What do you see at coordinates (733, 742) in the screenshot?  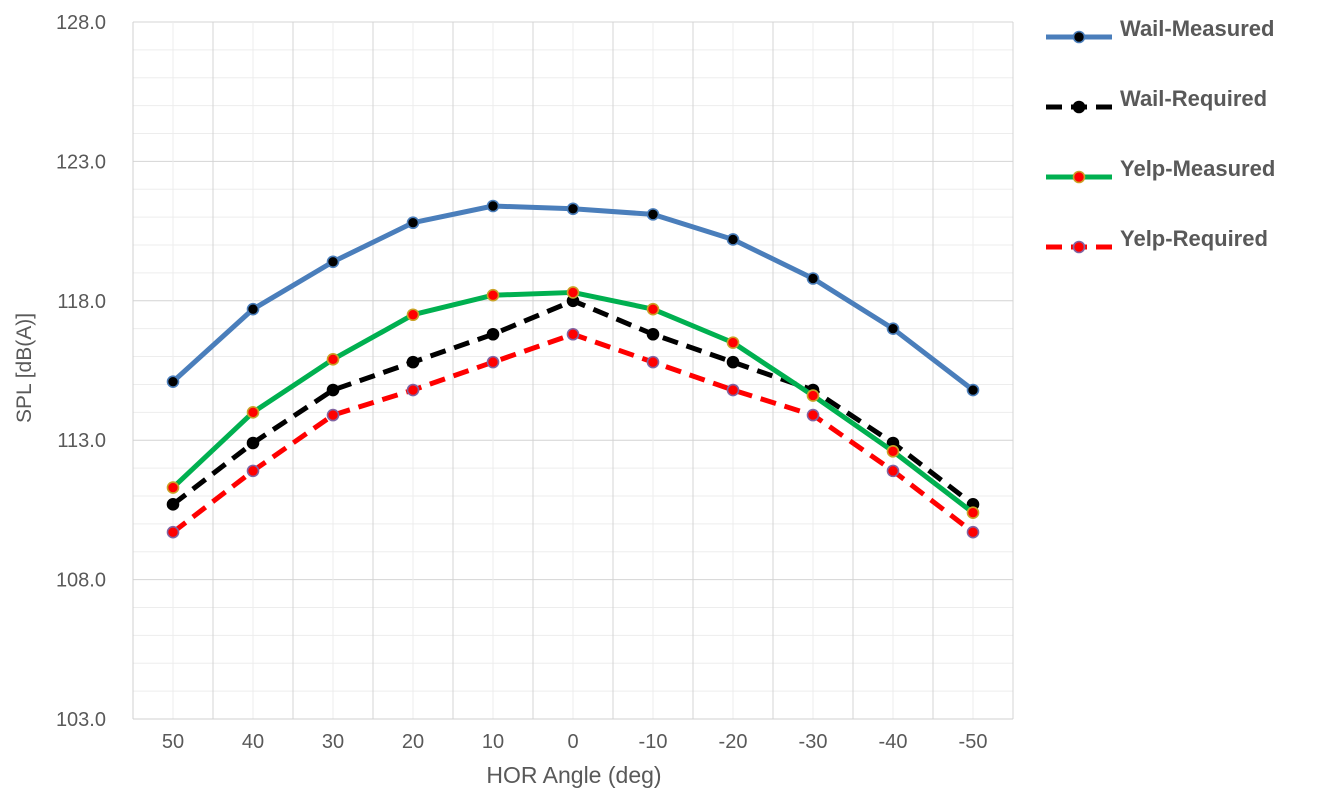 I see `x-tick-label: -20` at bounding box center [733, 742].